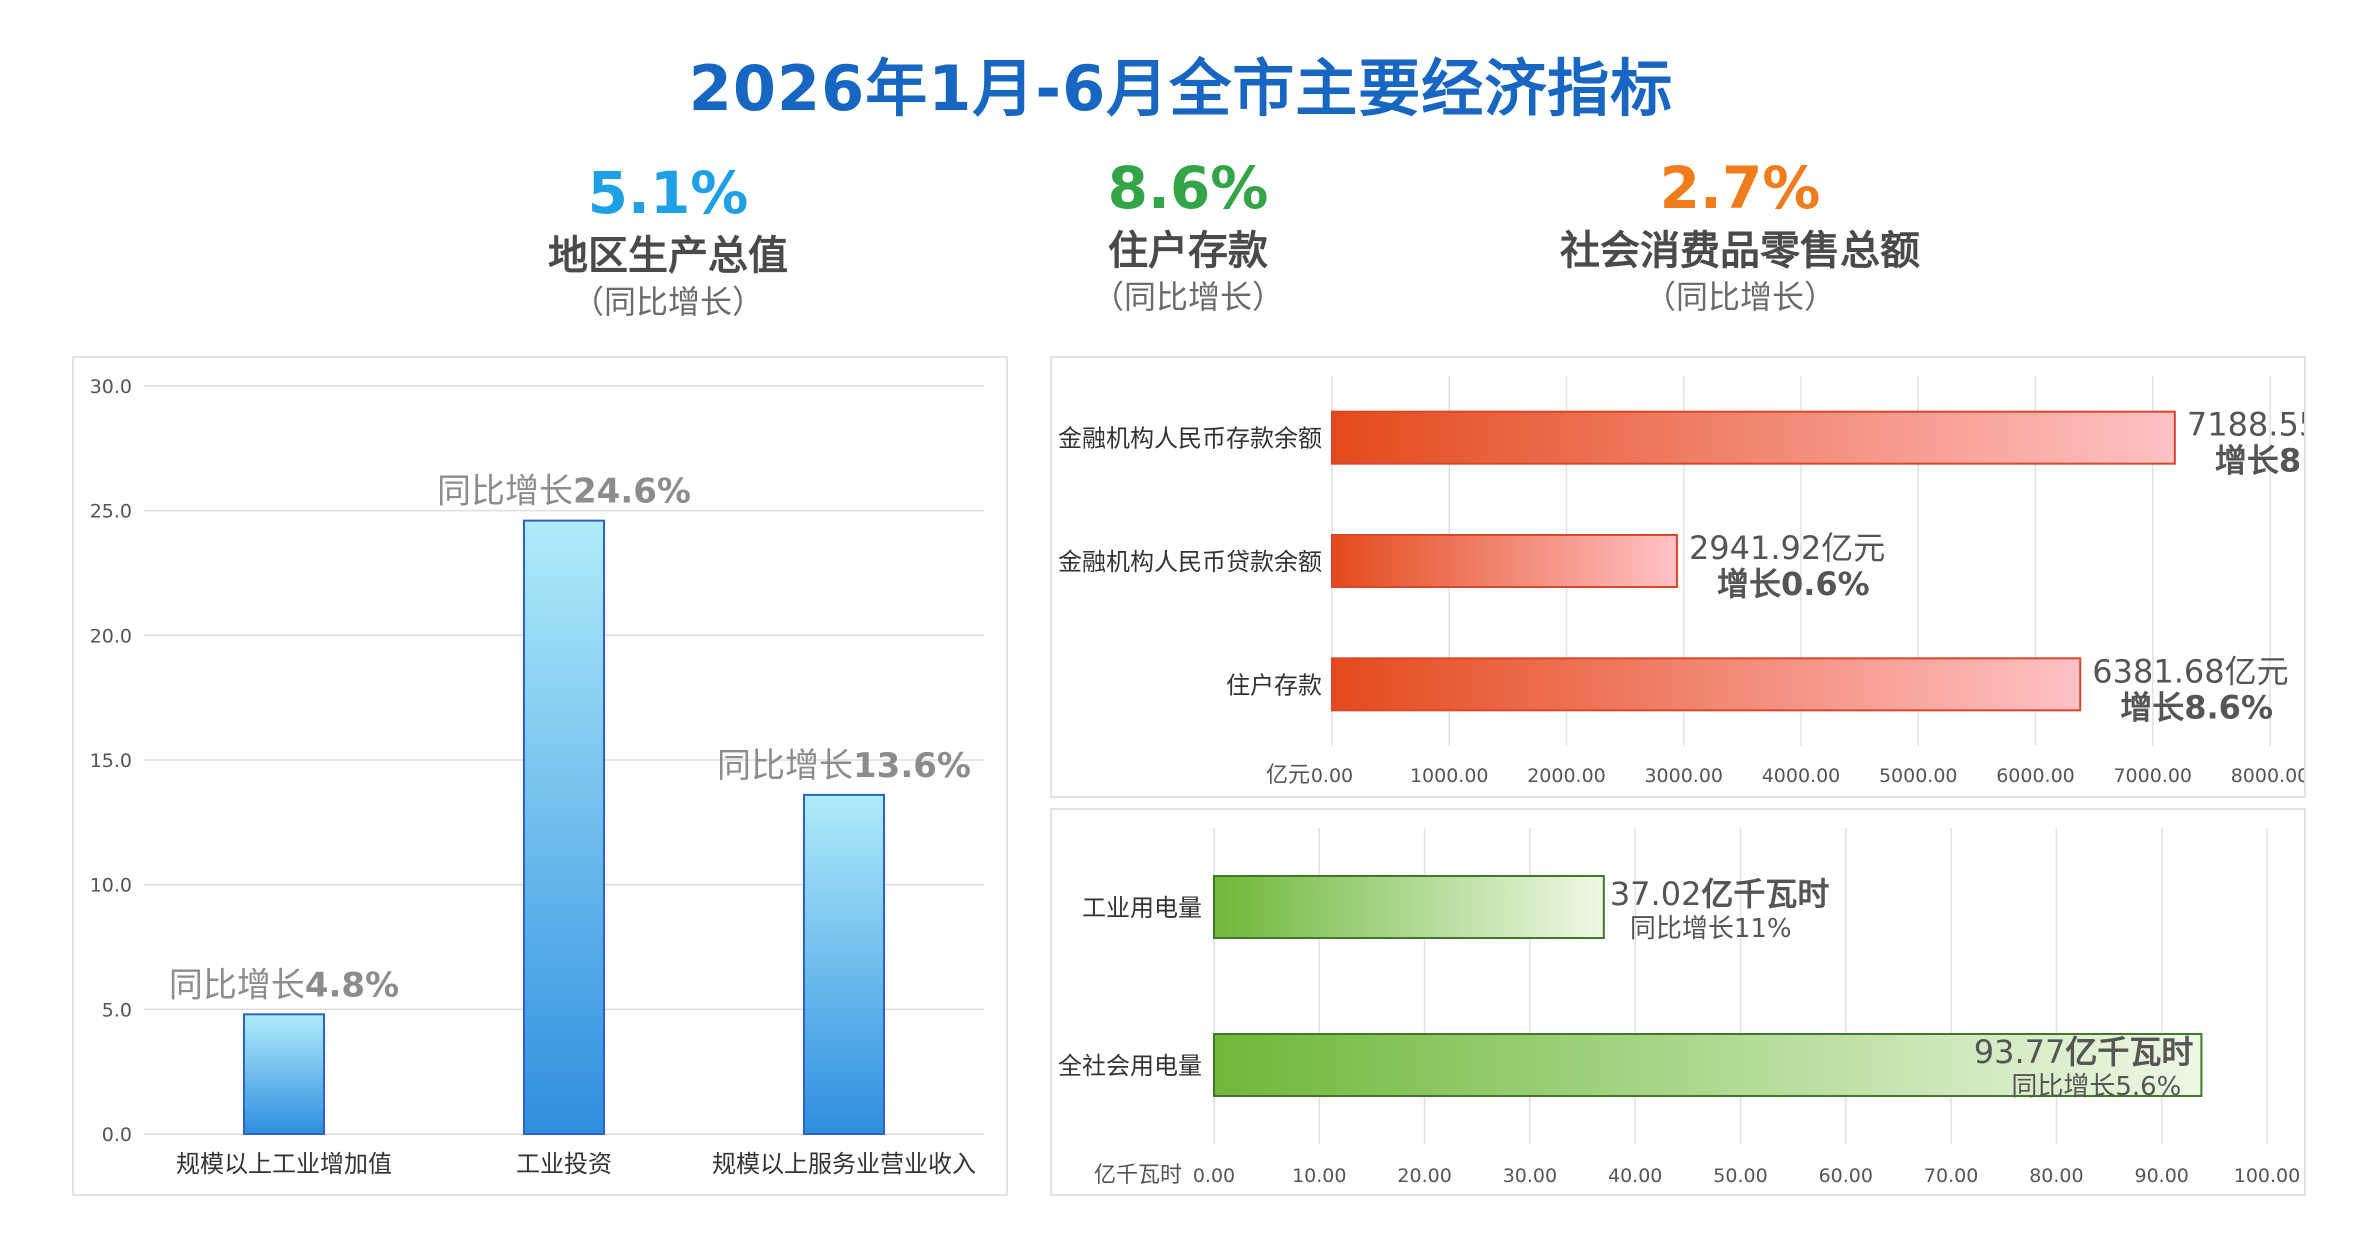 The image size is (2362, 1240). I want to click on kpi-gdp-value: 5.1%, so click(668, 193).